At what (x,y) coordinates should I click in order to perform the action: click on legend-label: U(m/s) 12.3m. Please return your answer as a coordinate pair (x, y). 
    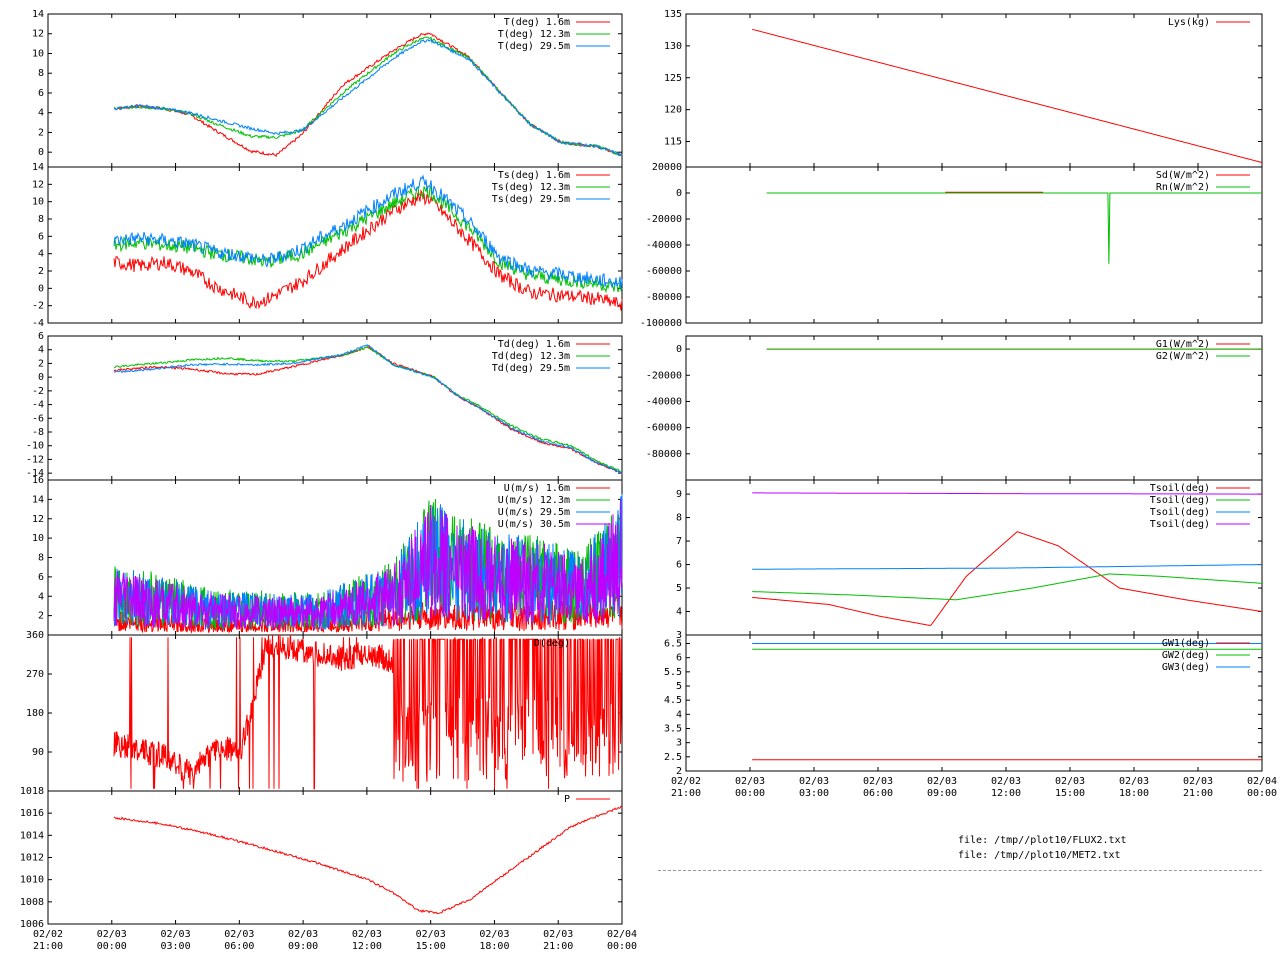
    Looking at the image, I should click on (534, 500).